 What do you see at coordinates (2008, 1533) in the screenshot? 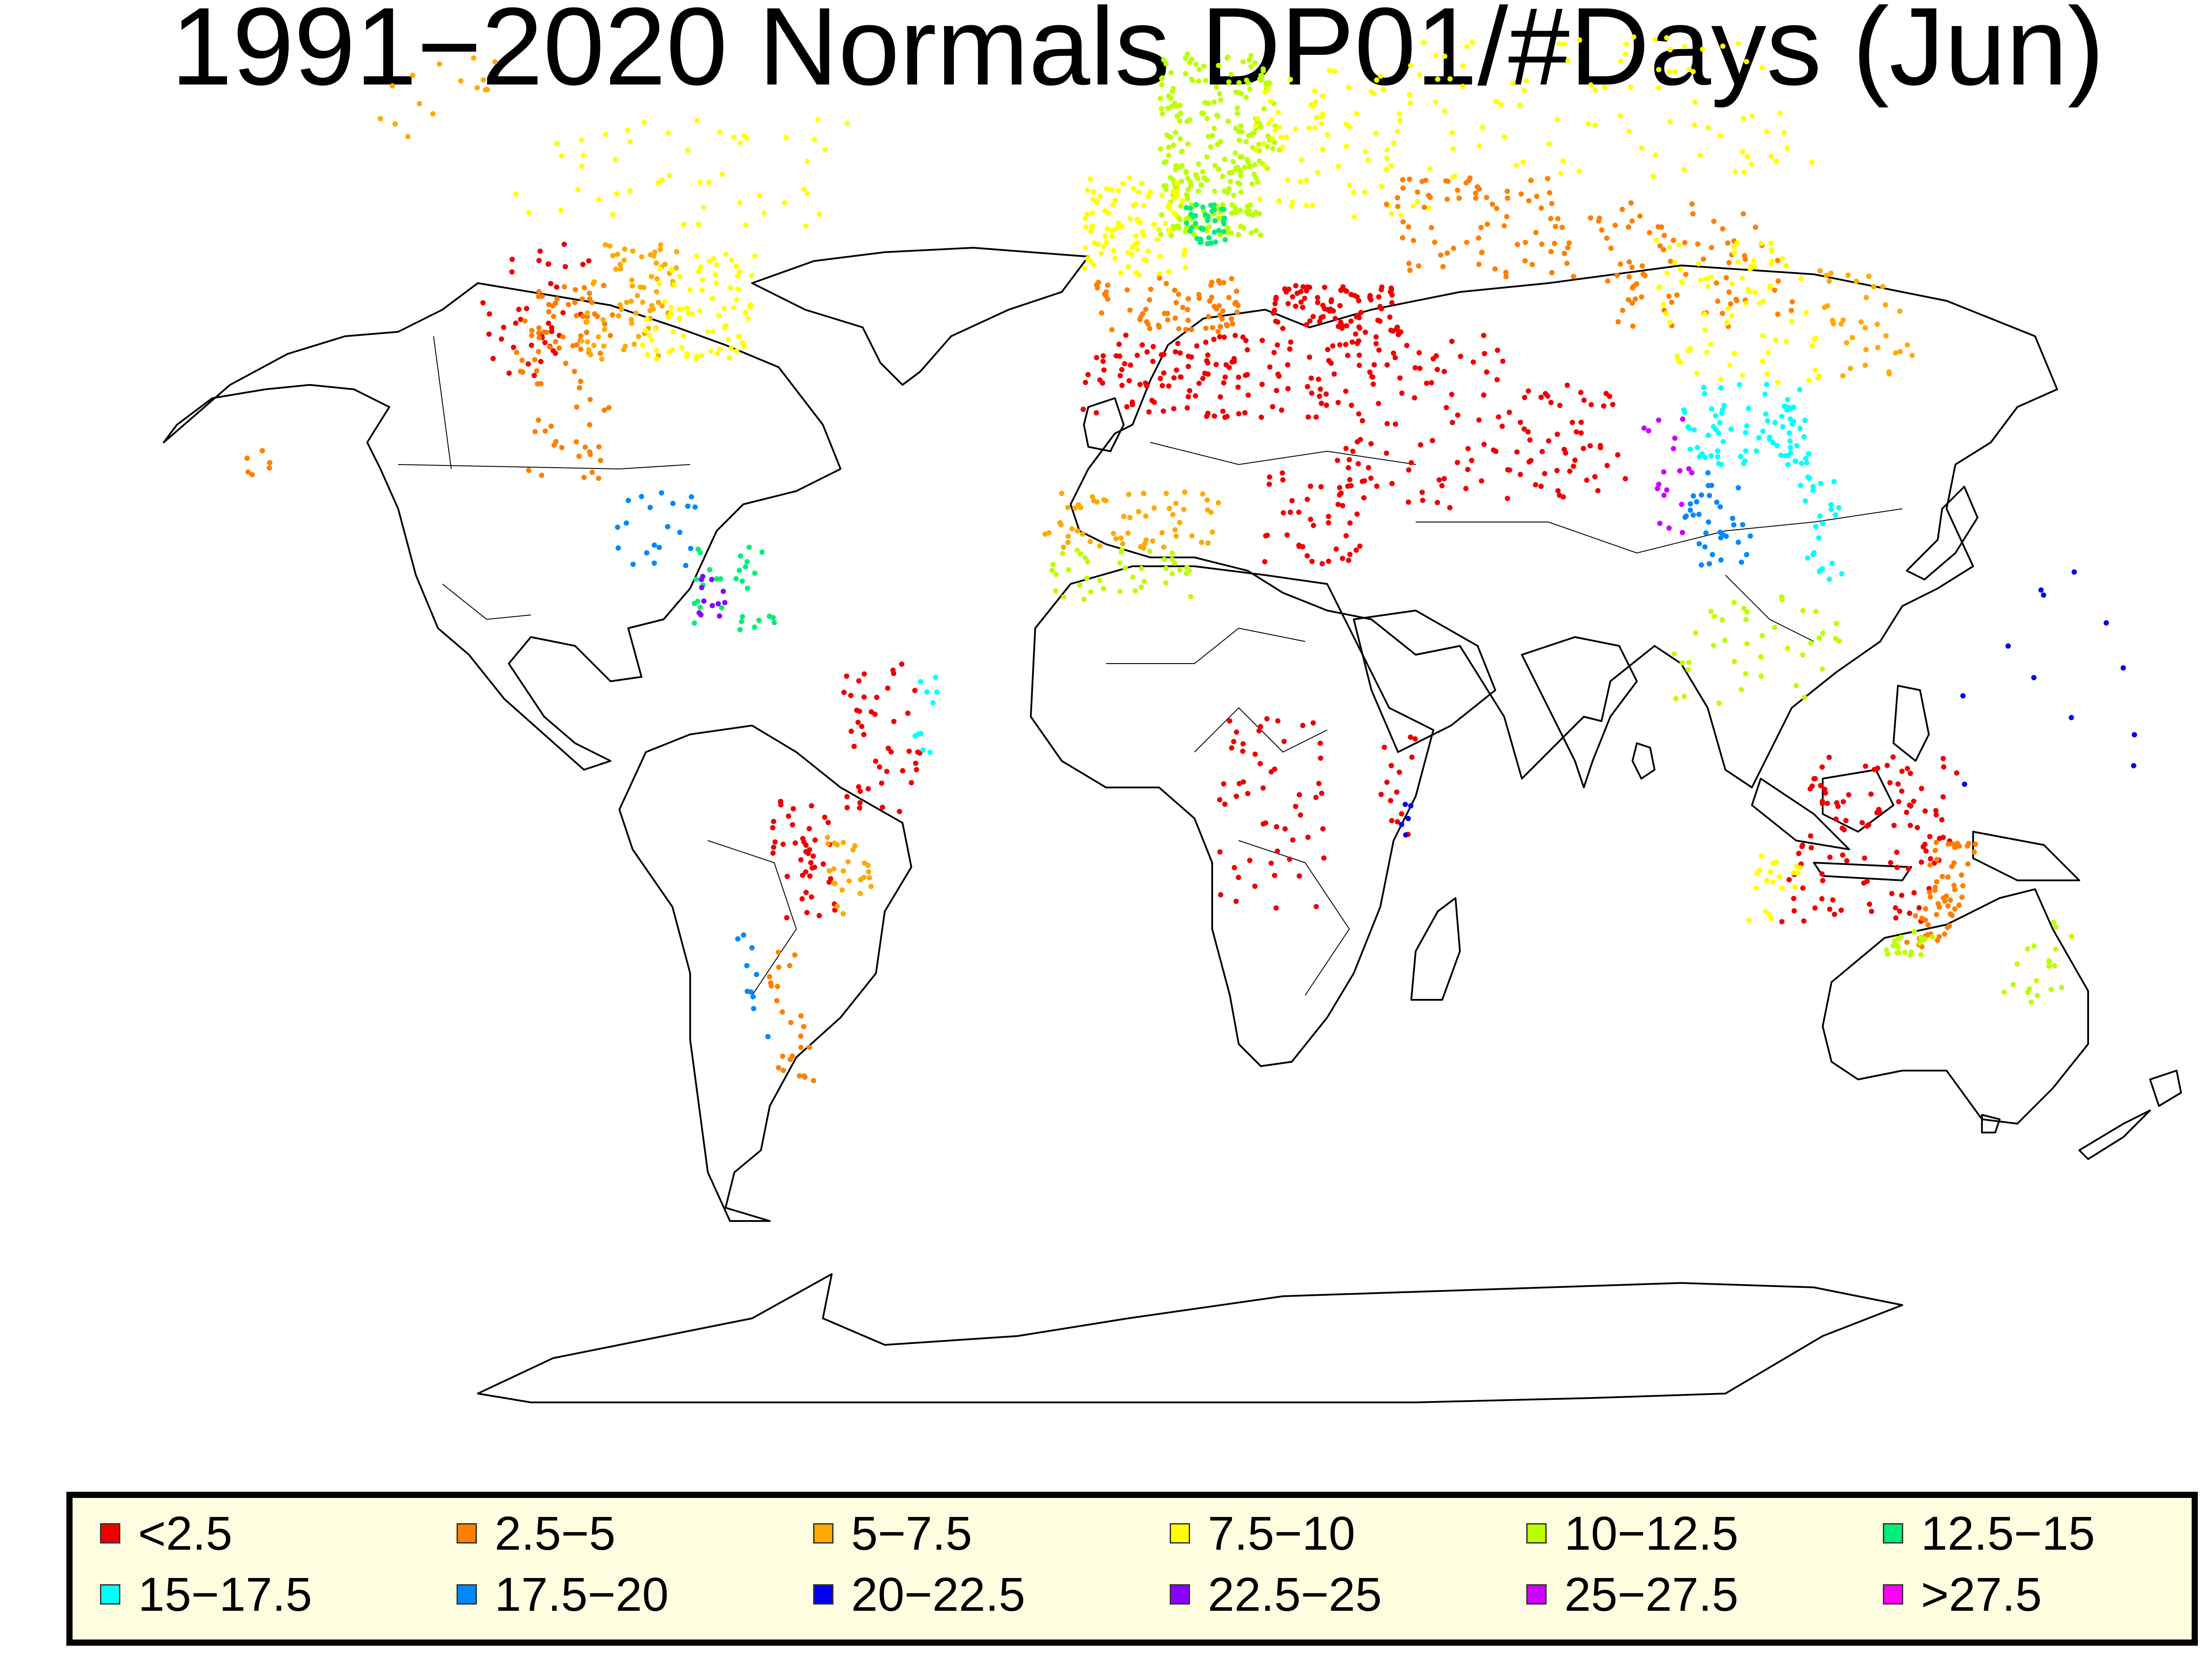
I see `legend-label: 12.5−15` at bounding box center [2008, 1533].